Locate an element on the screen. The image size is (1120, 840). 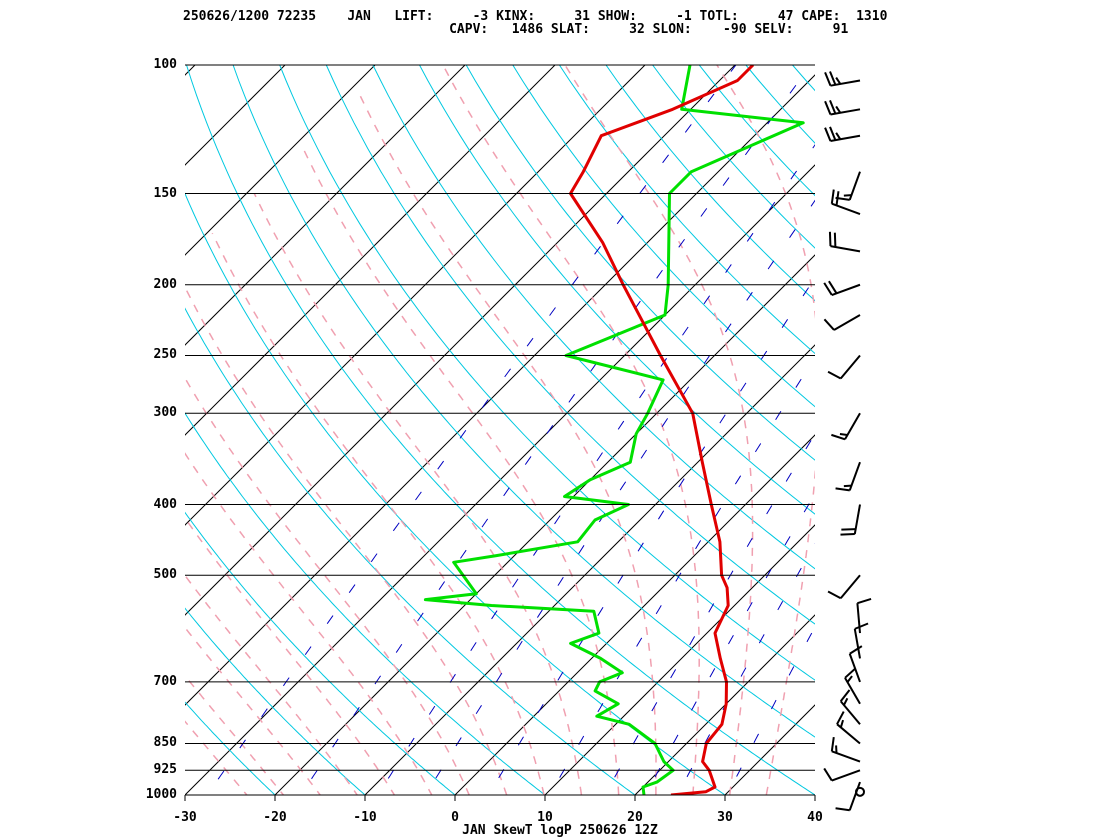
pressure-tick-label: 100 is located at coordinates (165, 64).